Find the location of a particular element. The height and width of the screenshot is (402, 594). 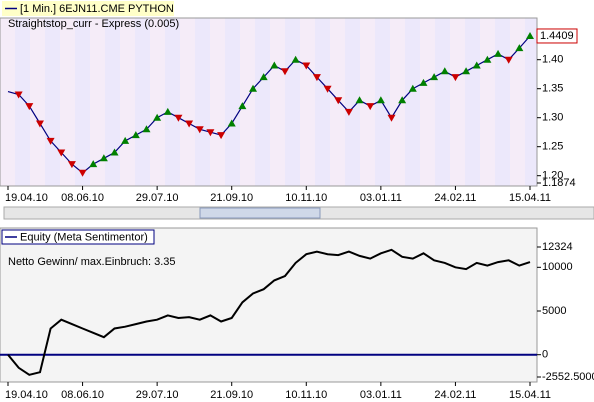

y-tick-label: 1.40 is located at coordinates (552, 60).